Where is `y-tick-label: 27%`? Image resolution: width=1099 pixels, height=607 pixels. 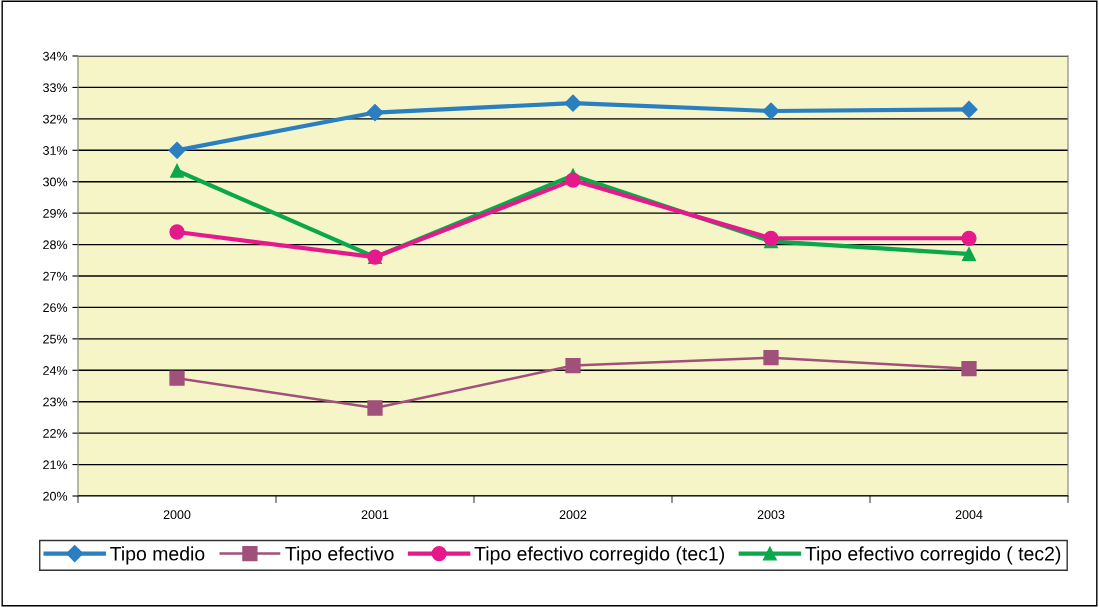
y-tick-label: 27% is located at coordinates (55, 276).